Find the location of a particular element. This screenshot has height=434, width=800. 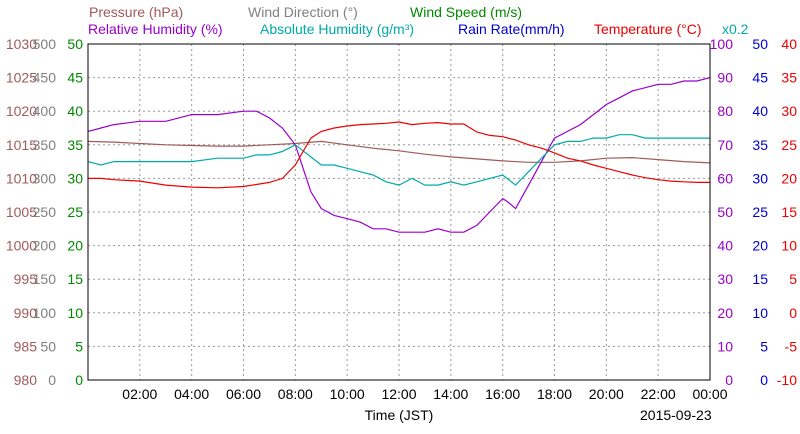

y-tick-label-wind_dir: 500 is located at coordinates (45, 44).